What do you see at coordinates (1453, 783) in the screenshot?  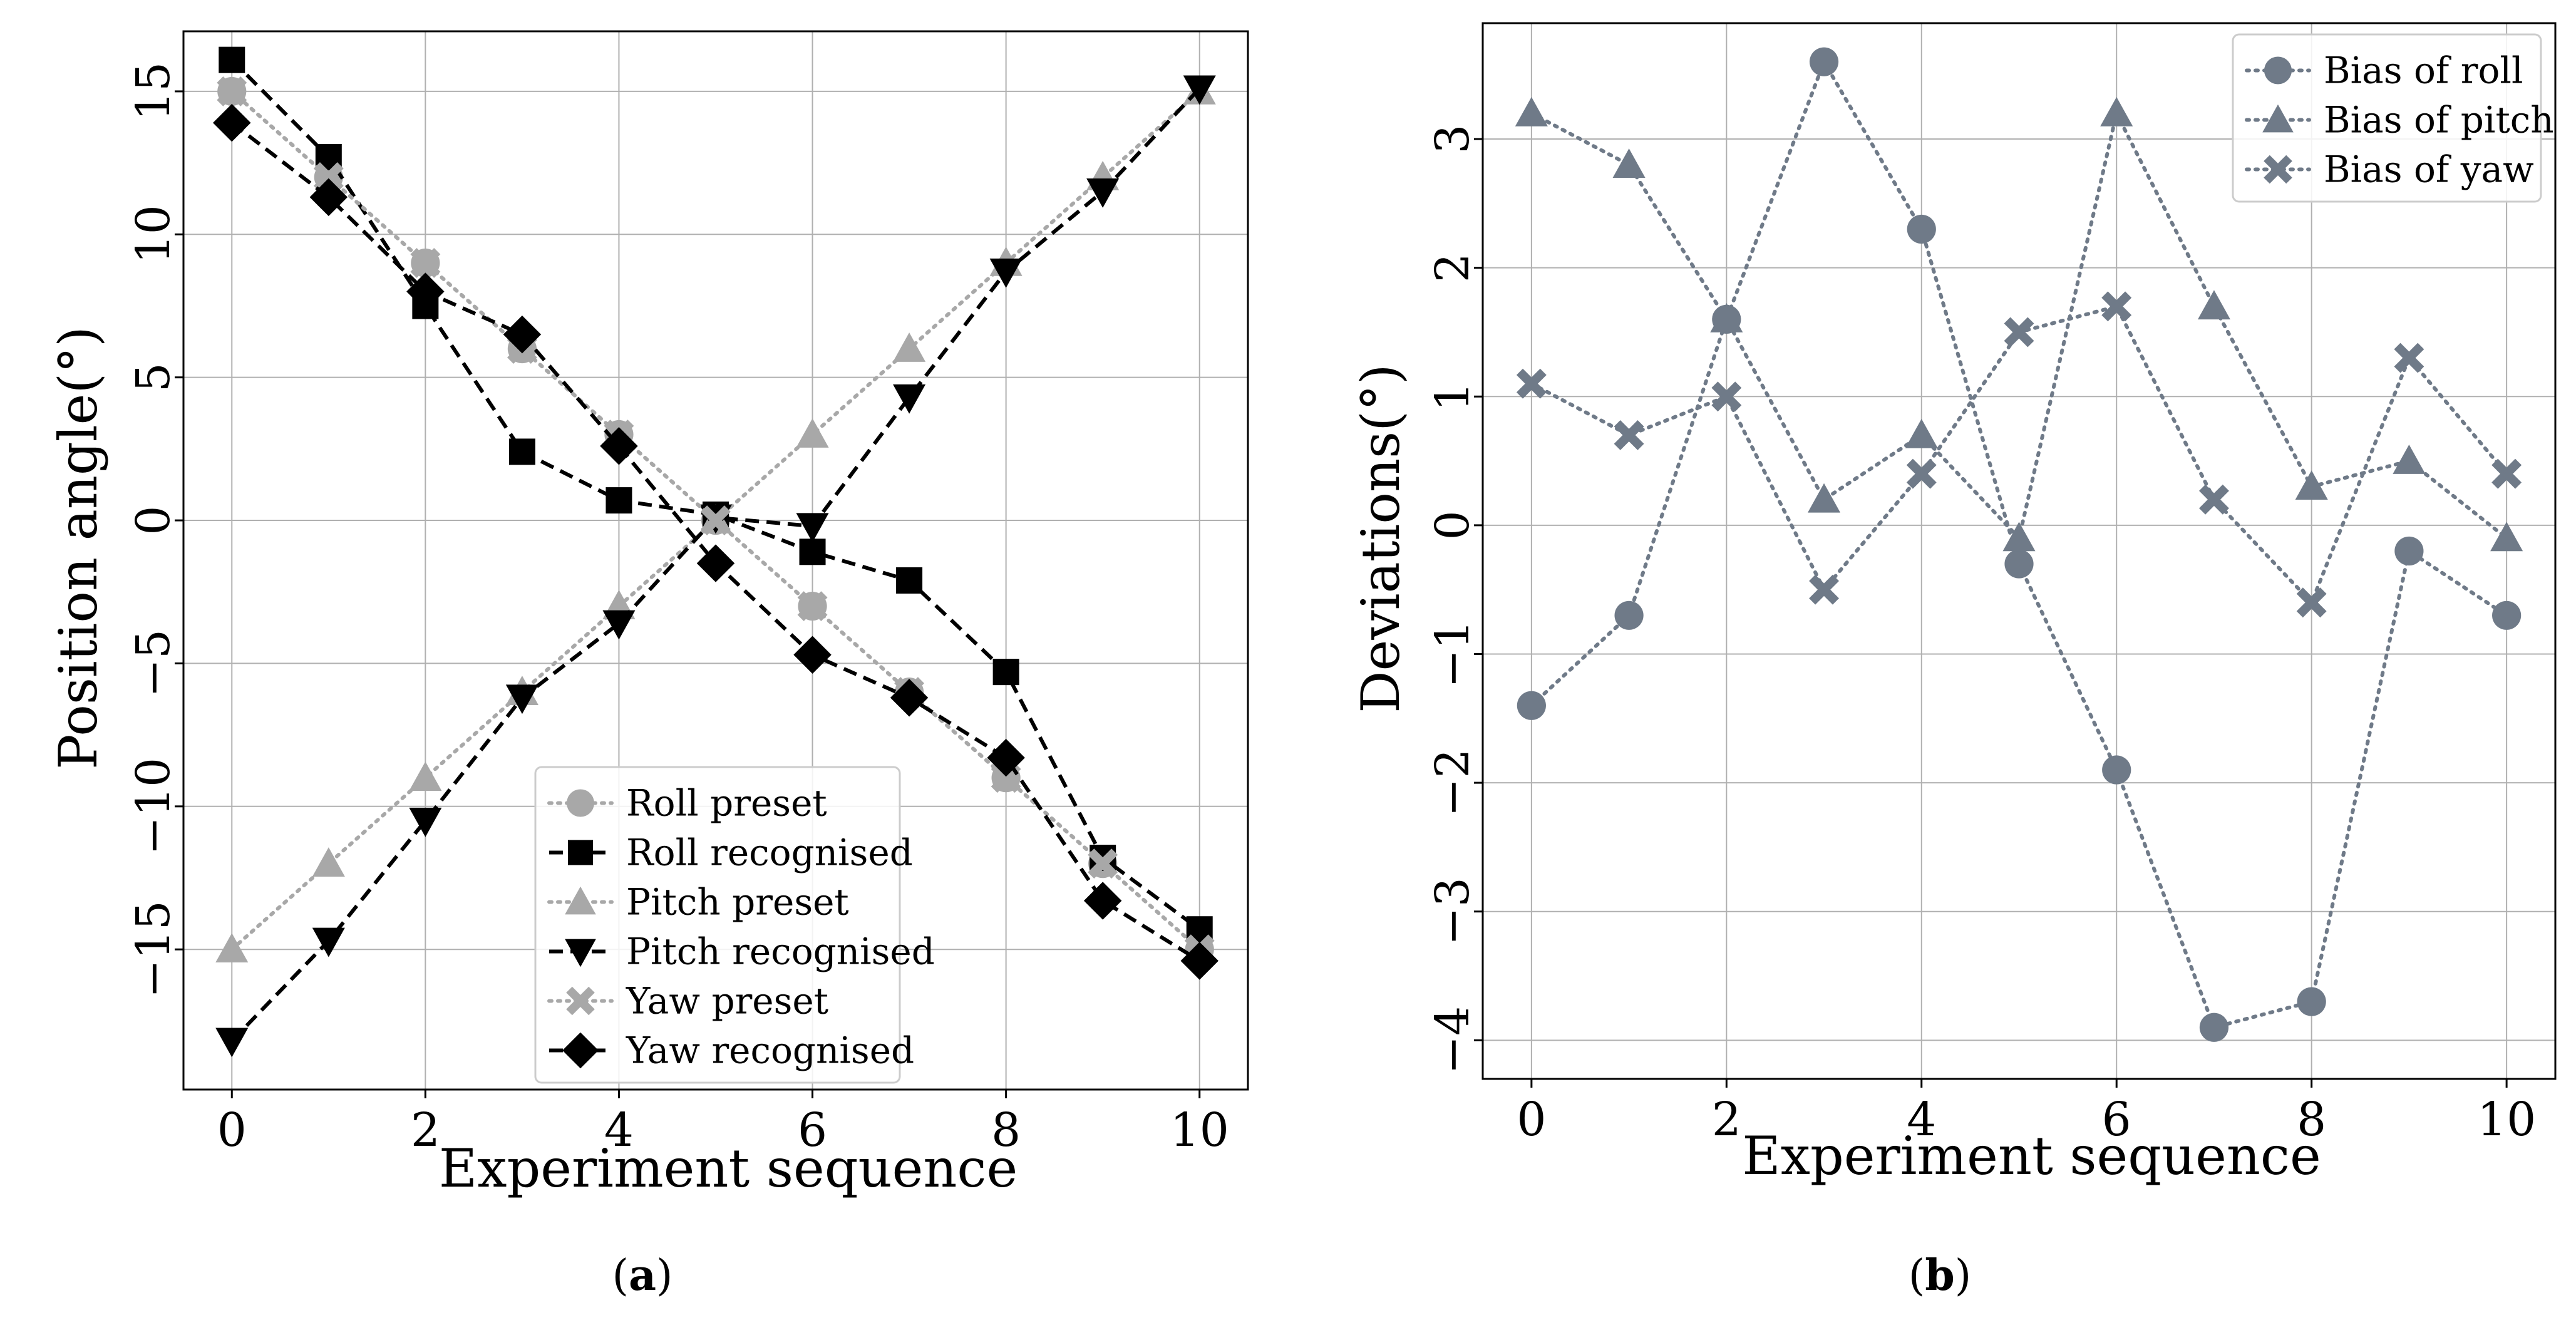 I see `y-tick-label: −2` at bounding box center [1453, 783].